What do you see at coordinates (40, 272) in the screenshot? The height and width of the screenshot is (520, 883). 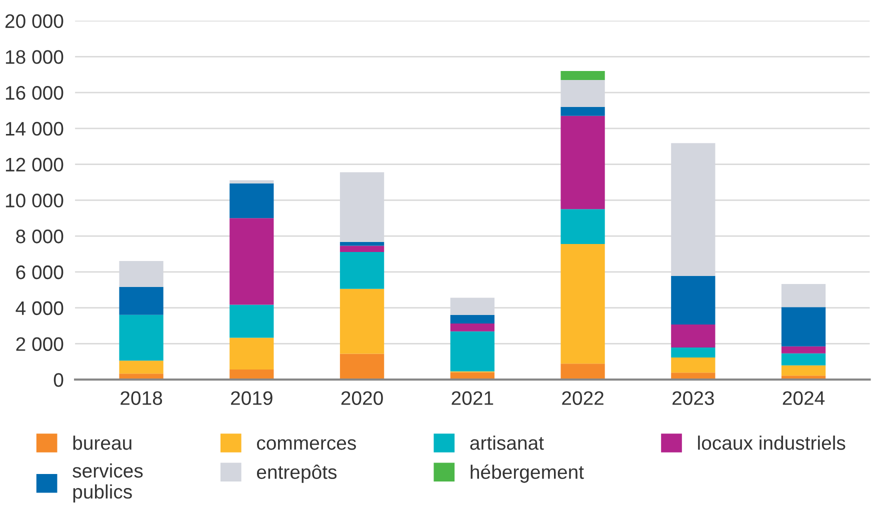 I see `y-tick-label: 6 000` at bounding box center [40, 272].